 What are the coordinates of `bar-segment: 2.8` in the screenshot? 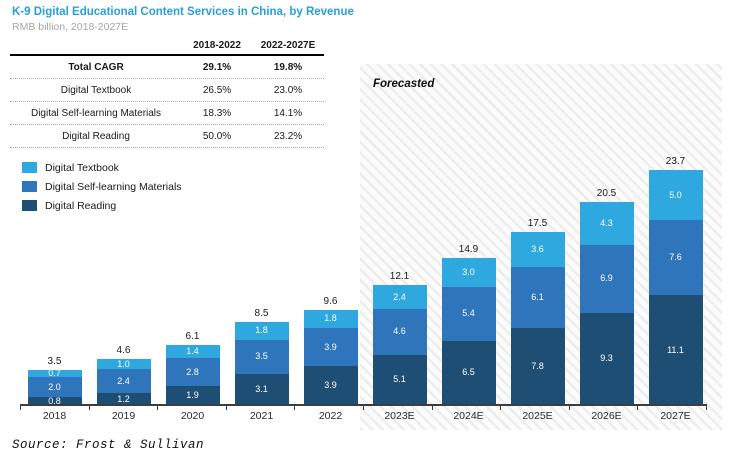 It's located at (192, 372).